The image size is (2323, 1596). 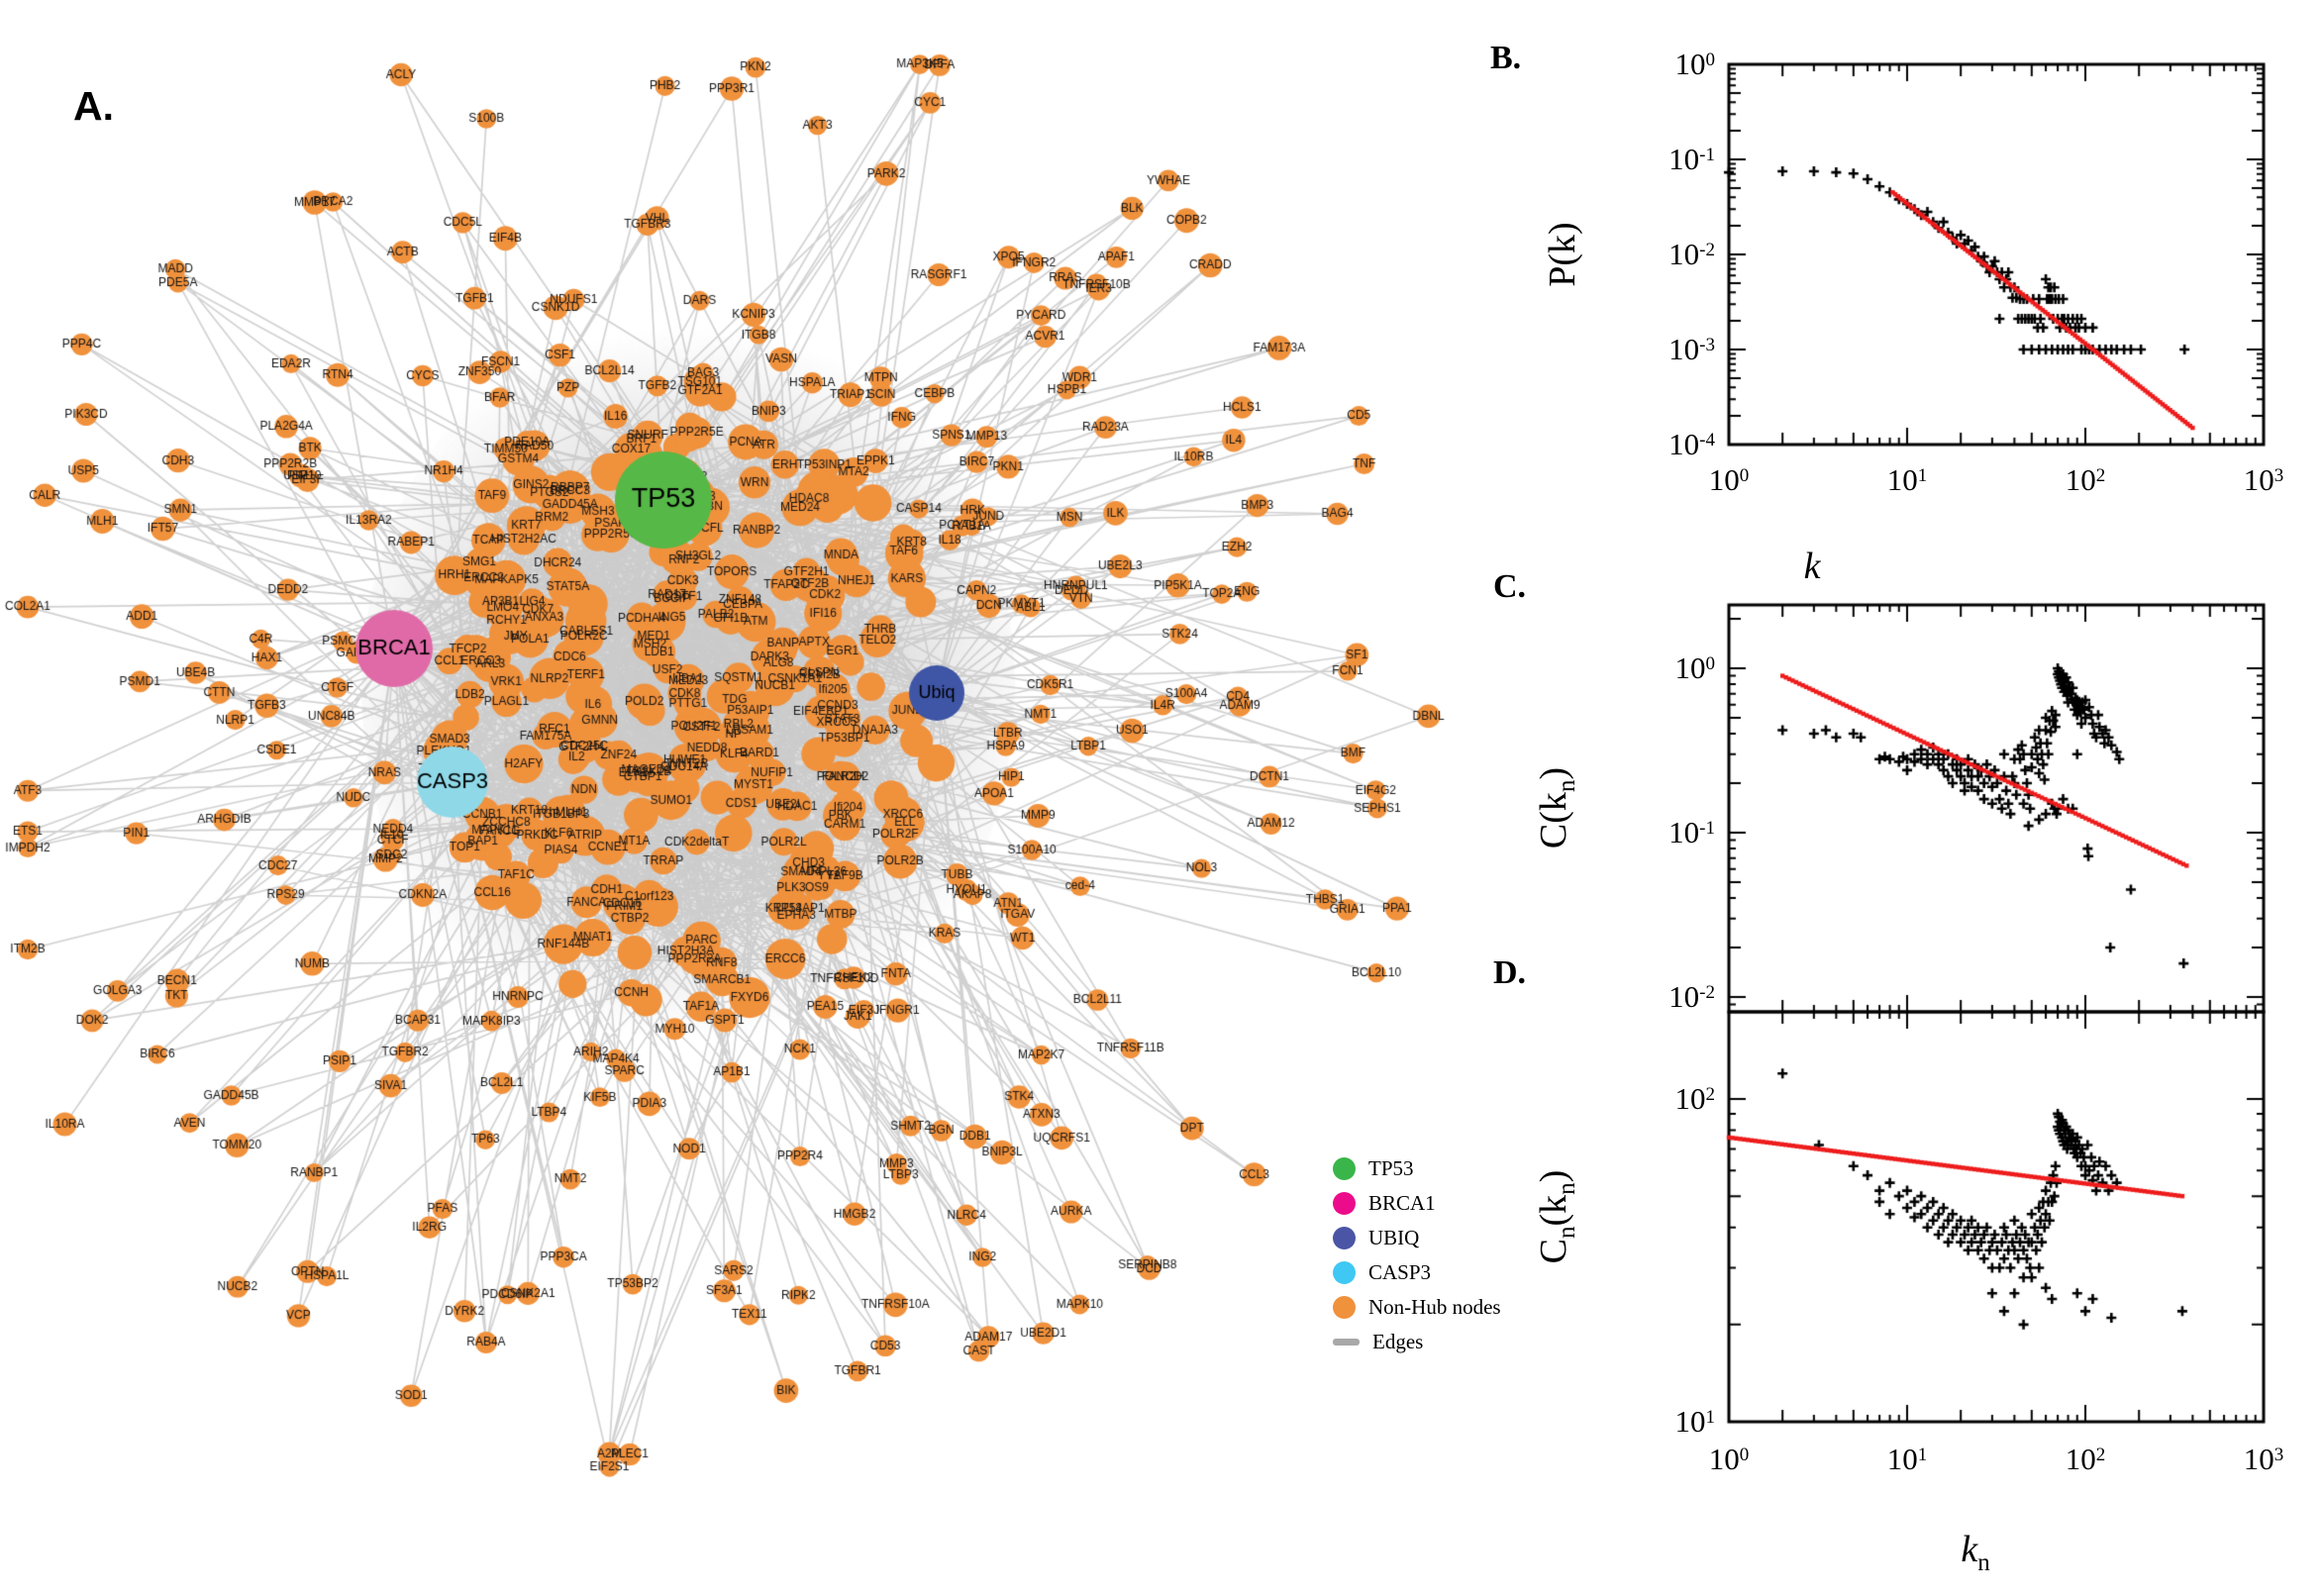 I want to click on legend-label: CASP3, so click(x=1400, y=1272).